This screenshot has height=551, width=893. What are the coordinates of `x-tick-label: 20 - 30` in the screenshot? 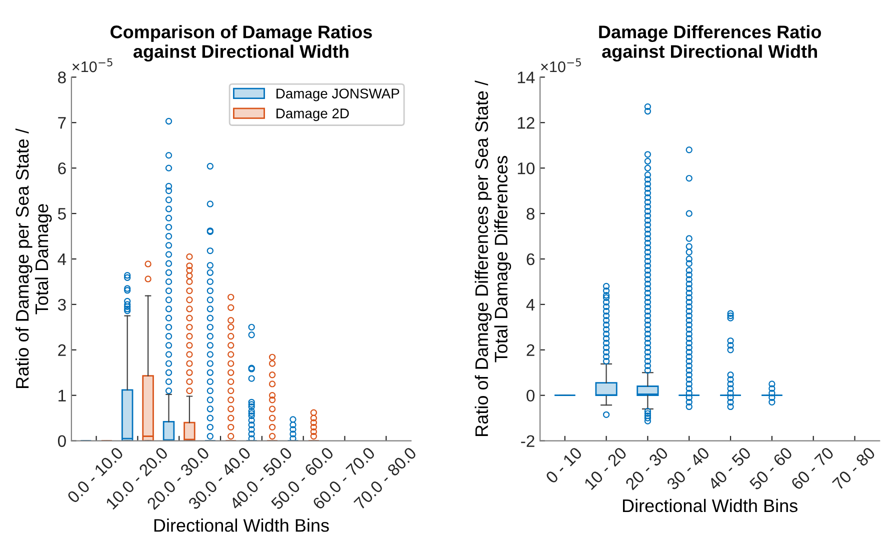 It's located at (646, 468).